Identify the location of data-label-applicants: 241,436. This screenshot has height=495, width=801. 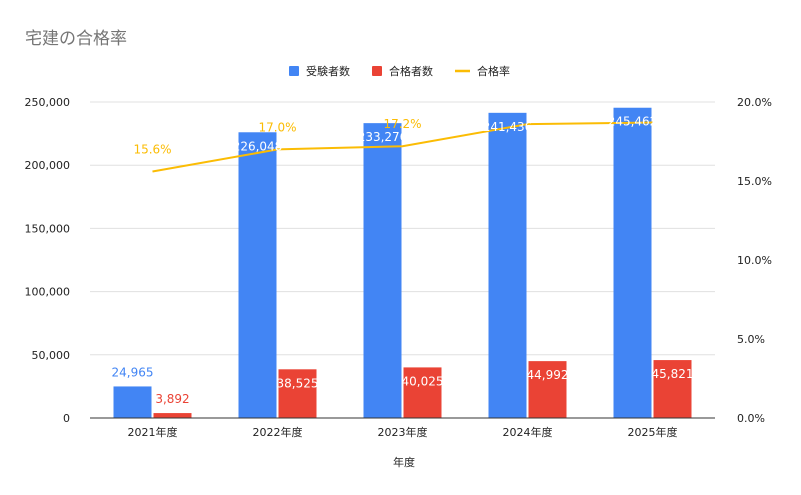
(508, 127).